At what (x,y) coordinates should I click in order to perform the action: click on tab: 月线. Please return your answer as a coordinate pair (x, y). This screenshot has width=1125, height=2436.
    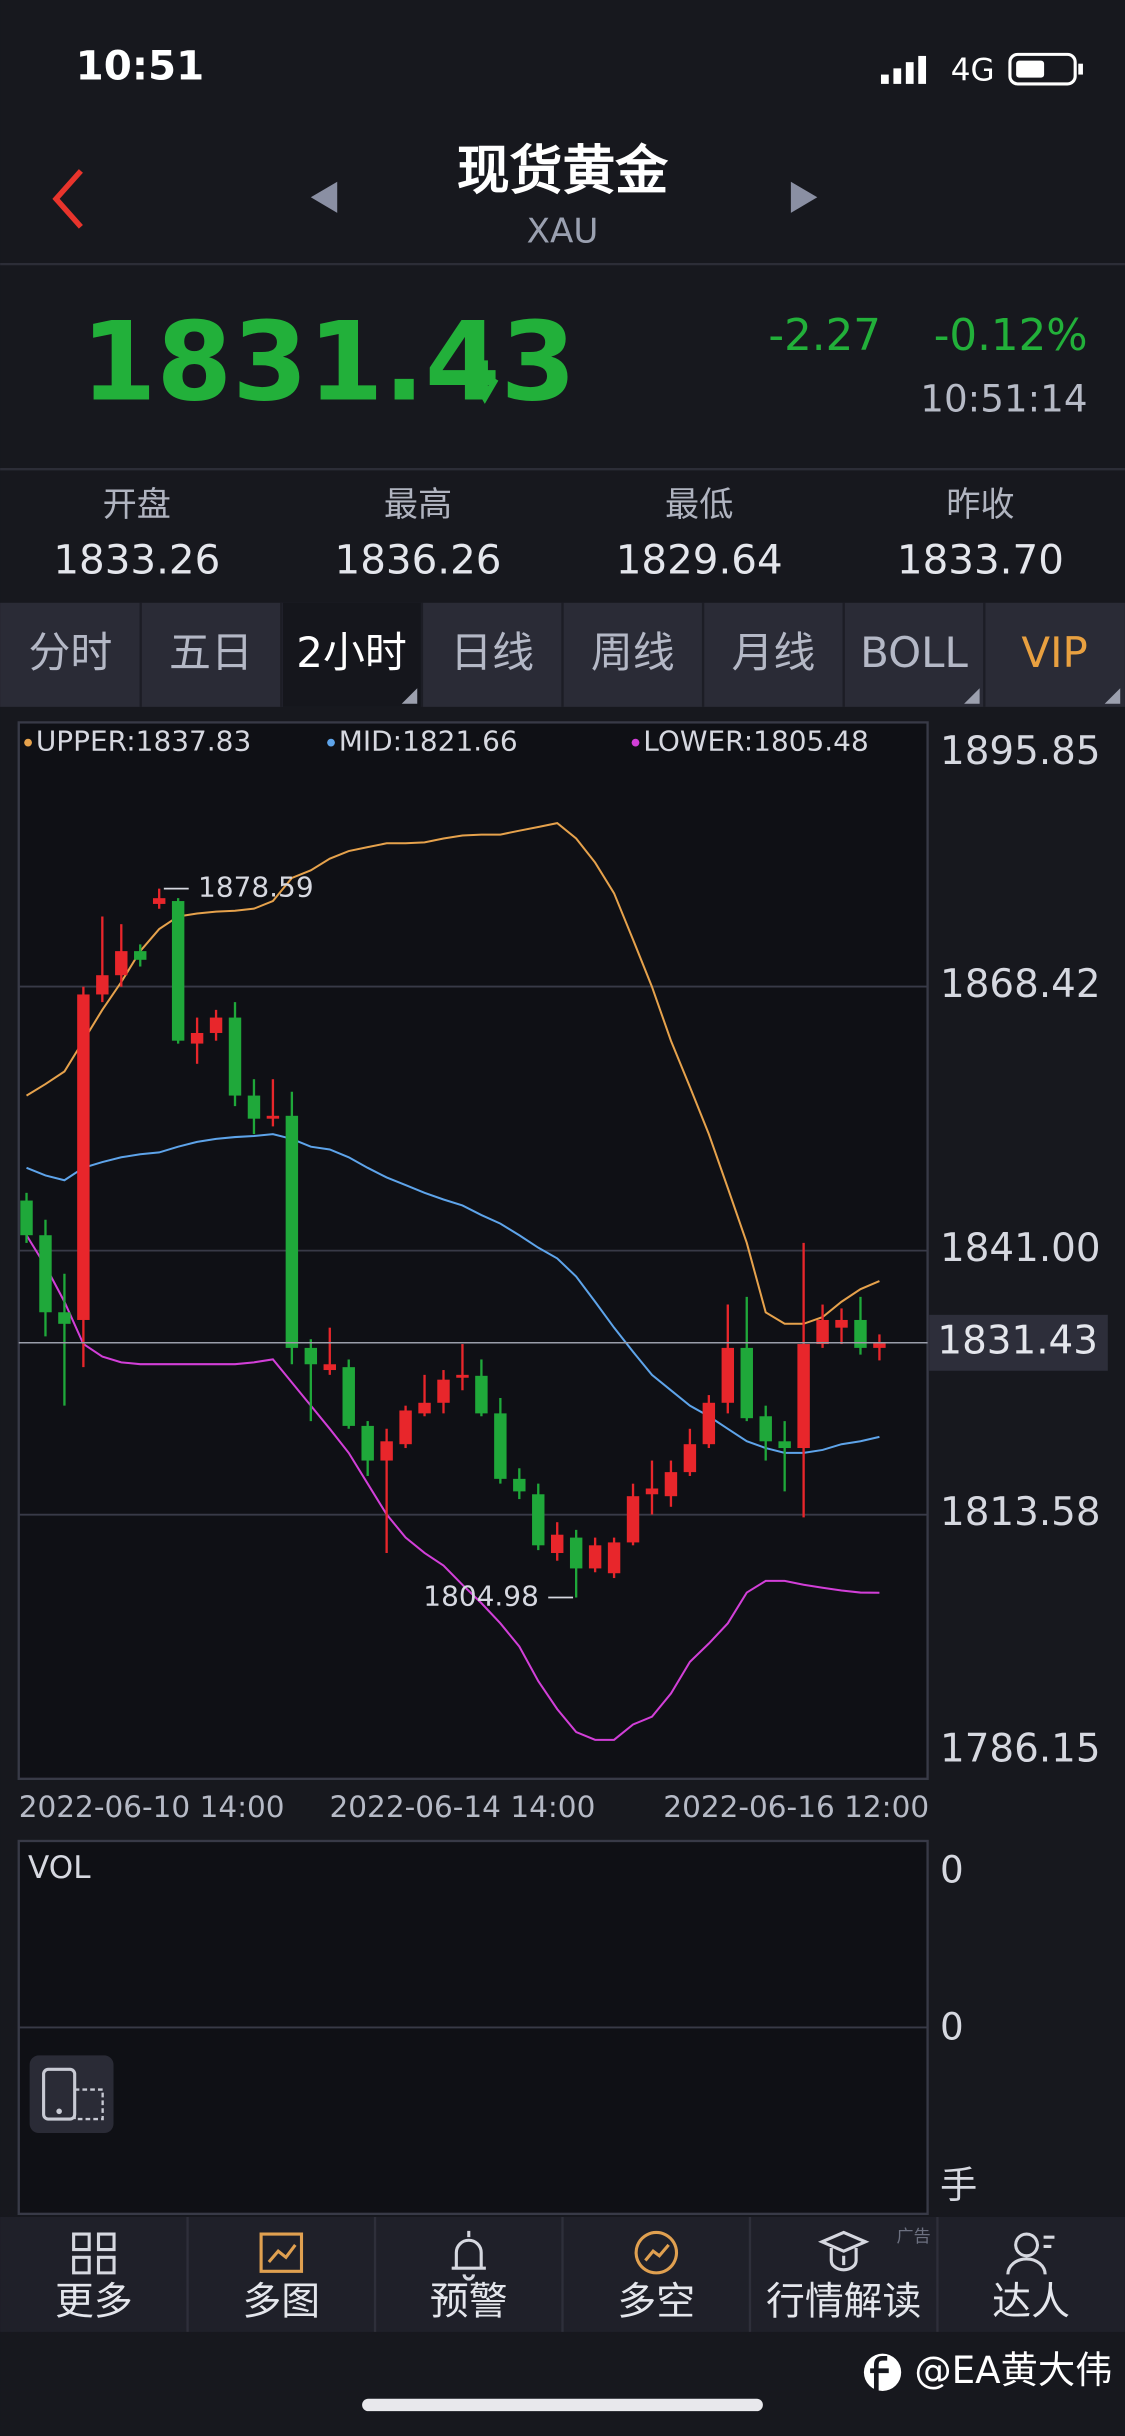
    Looking at the image, I should click on (773, 652).